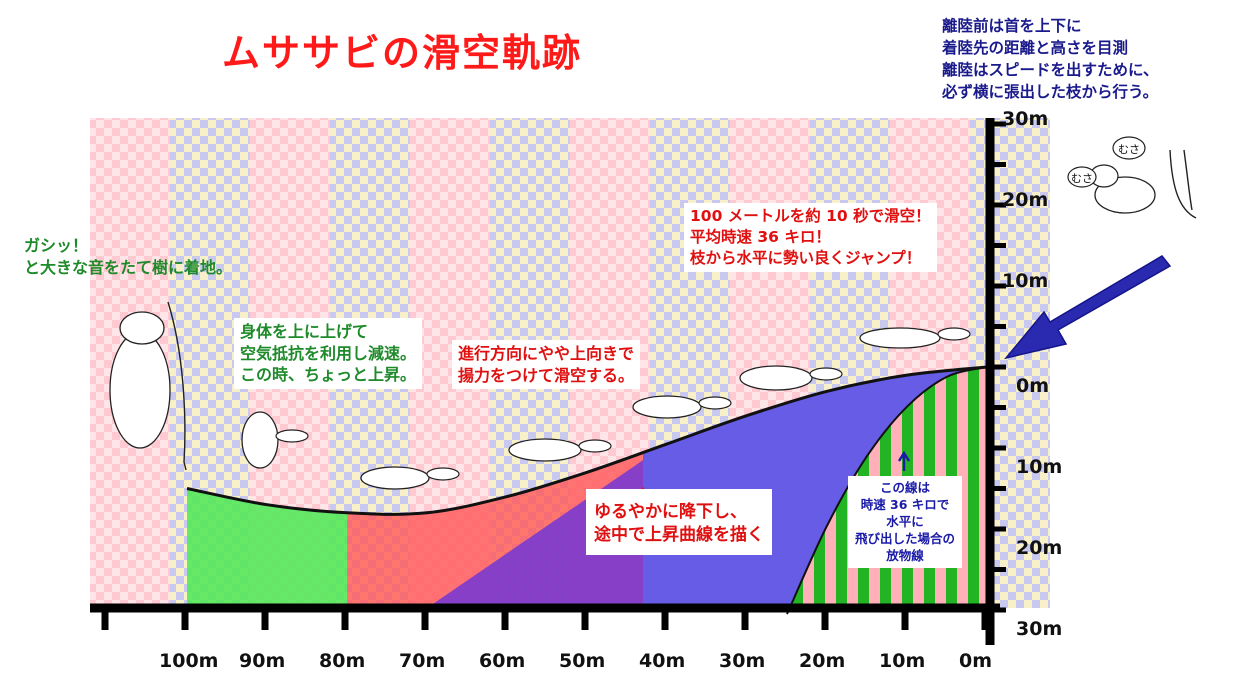  What do you see at coordinates (810, 216) in the screenshot?
I see `speed-note-line: 100 メートルを約 10 秒で滑空！` at bounding box center [810, 216].